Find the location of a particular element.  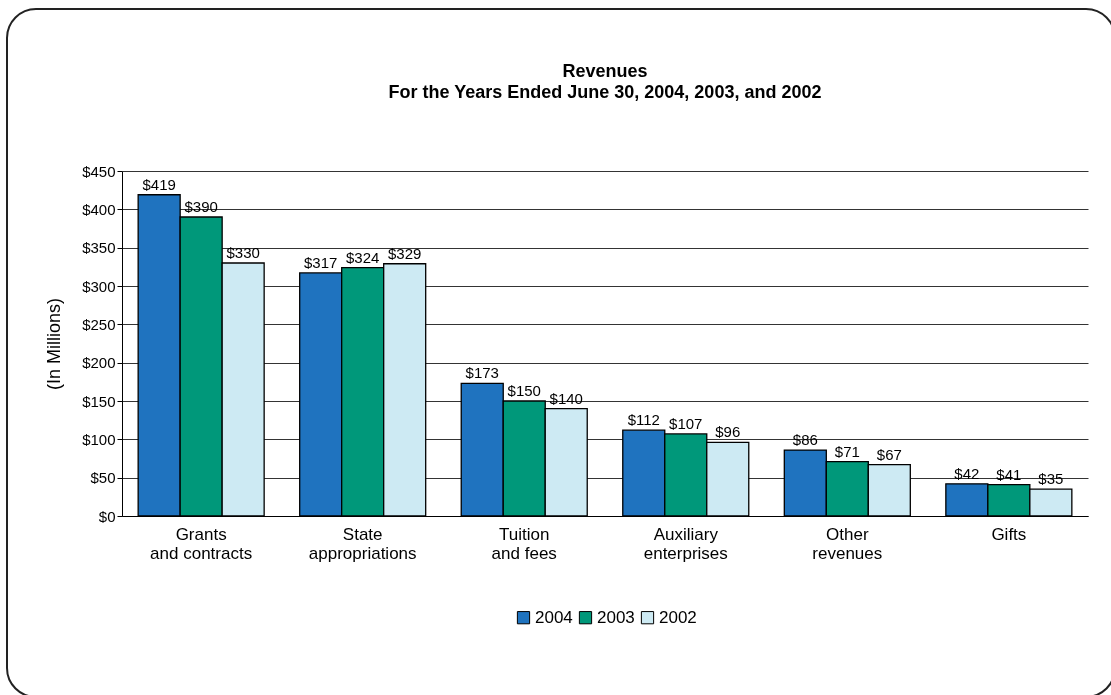

data-label: $42 is located at coordinates (967, 473).